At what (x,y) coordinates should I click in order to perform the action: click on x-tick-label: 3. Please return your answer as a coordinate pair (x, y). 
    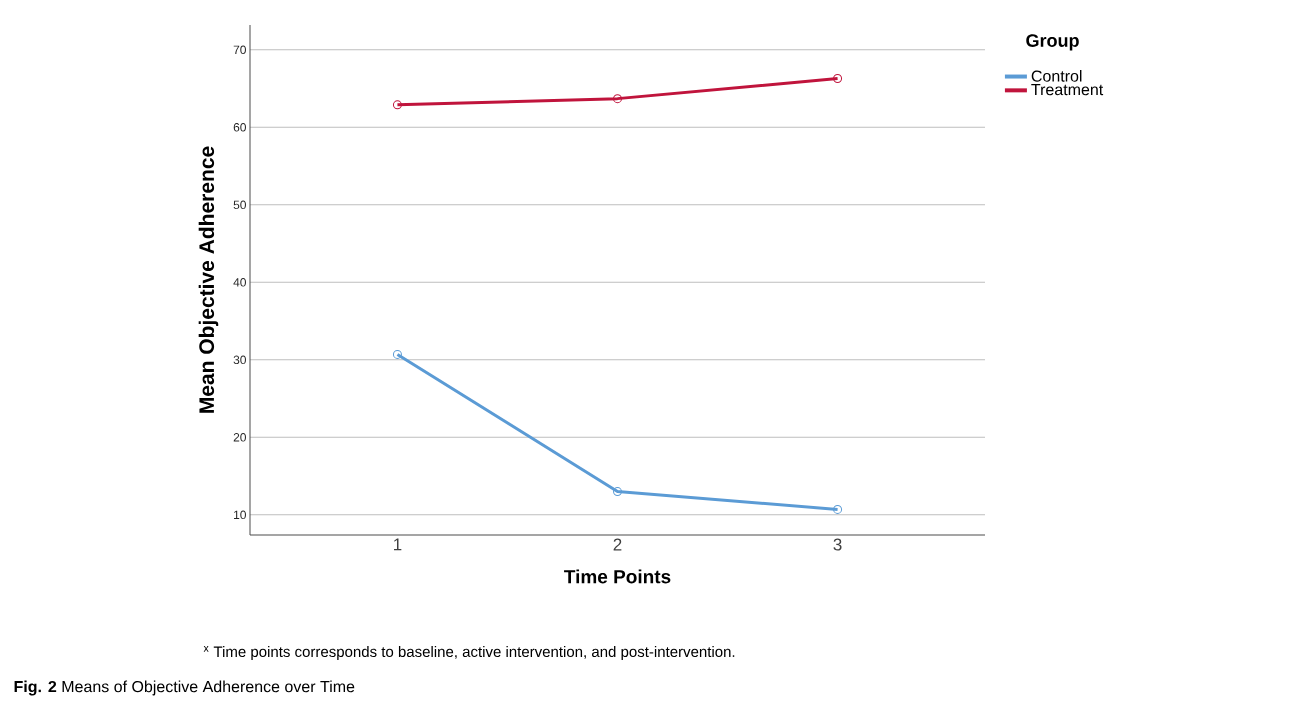
    Looking at the image, I should click on (837, 544).